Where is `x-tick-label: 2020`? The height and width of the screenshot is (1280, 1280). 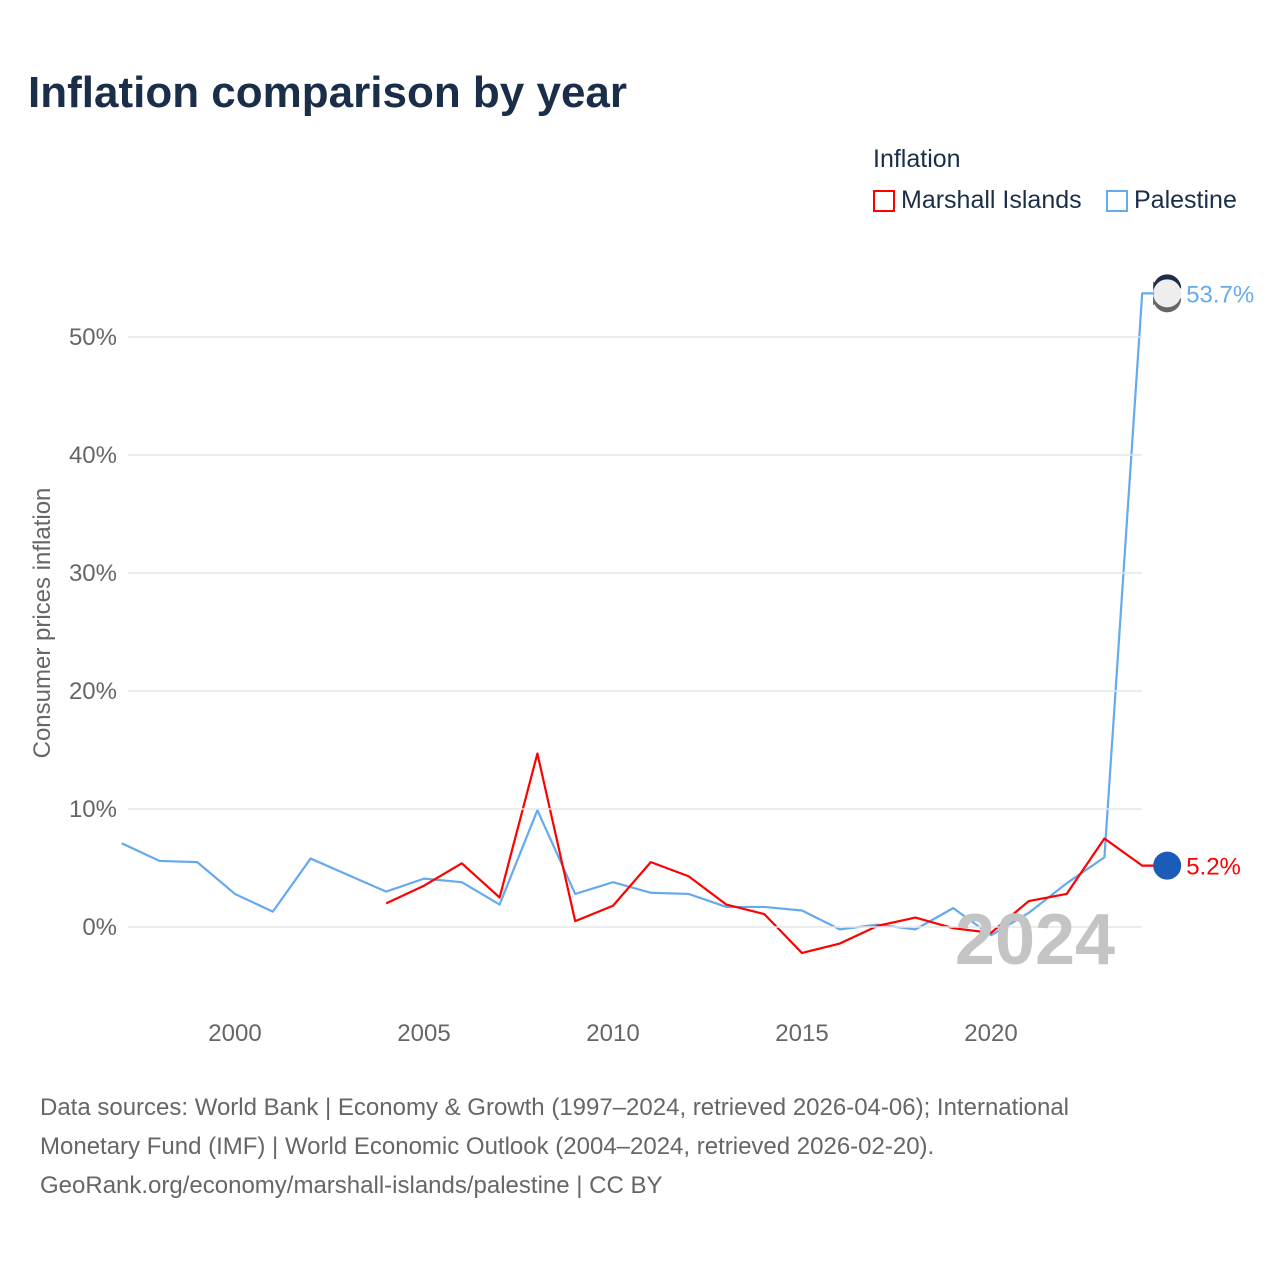 x-tick-label: 2020 is located at coordinates (990, 1033).